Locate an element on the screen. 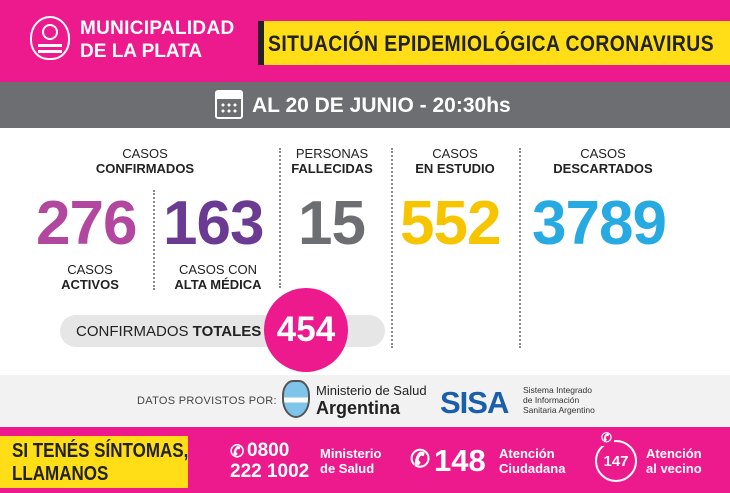 The width and height of the screenshot is (730, 493). ministerio-country: Argentina is located at coordinates (358, 408).